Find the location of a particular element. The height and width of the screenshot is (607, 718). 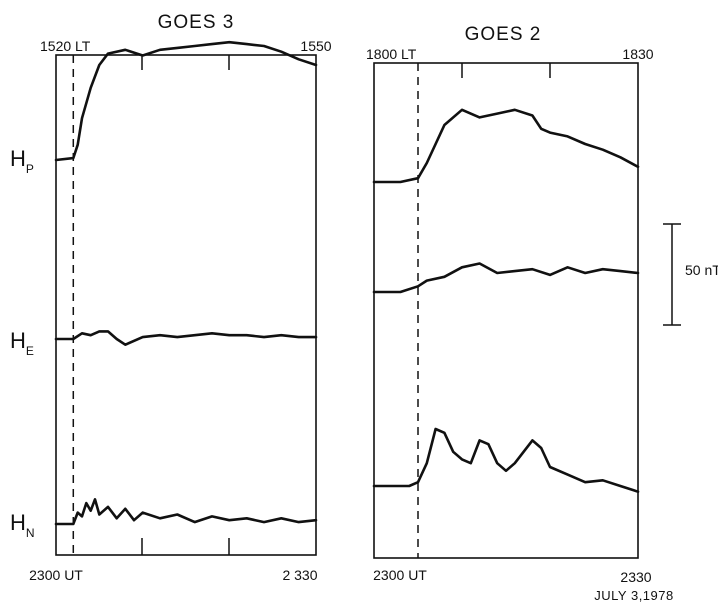

goes3-hn-trace is located at coordinates (186, 512).